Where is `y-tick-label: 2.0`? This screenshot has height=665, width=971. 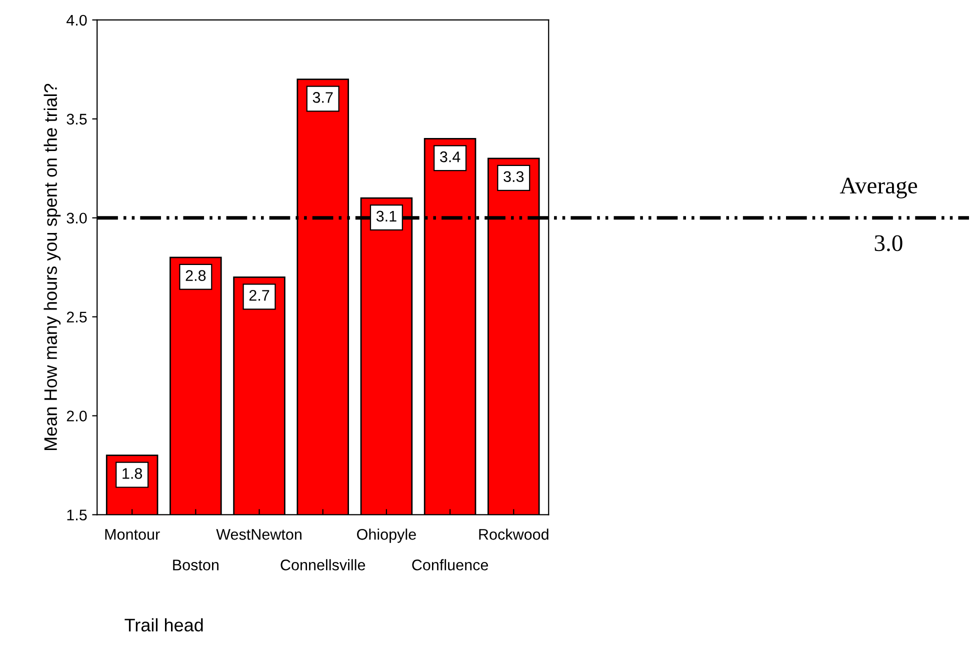 y-tick-label: 2.0 is located at coordinates (76, 416).